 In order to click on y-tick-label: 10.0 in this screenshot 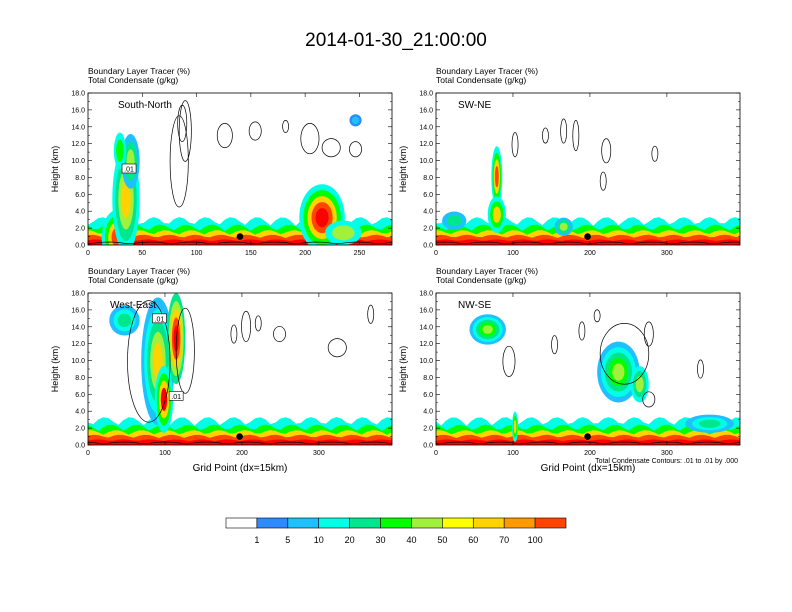, I will do `click(426, 161)`.